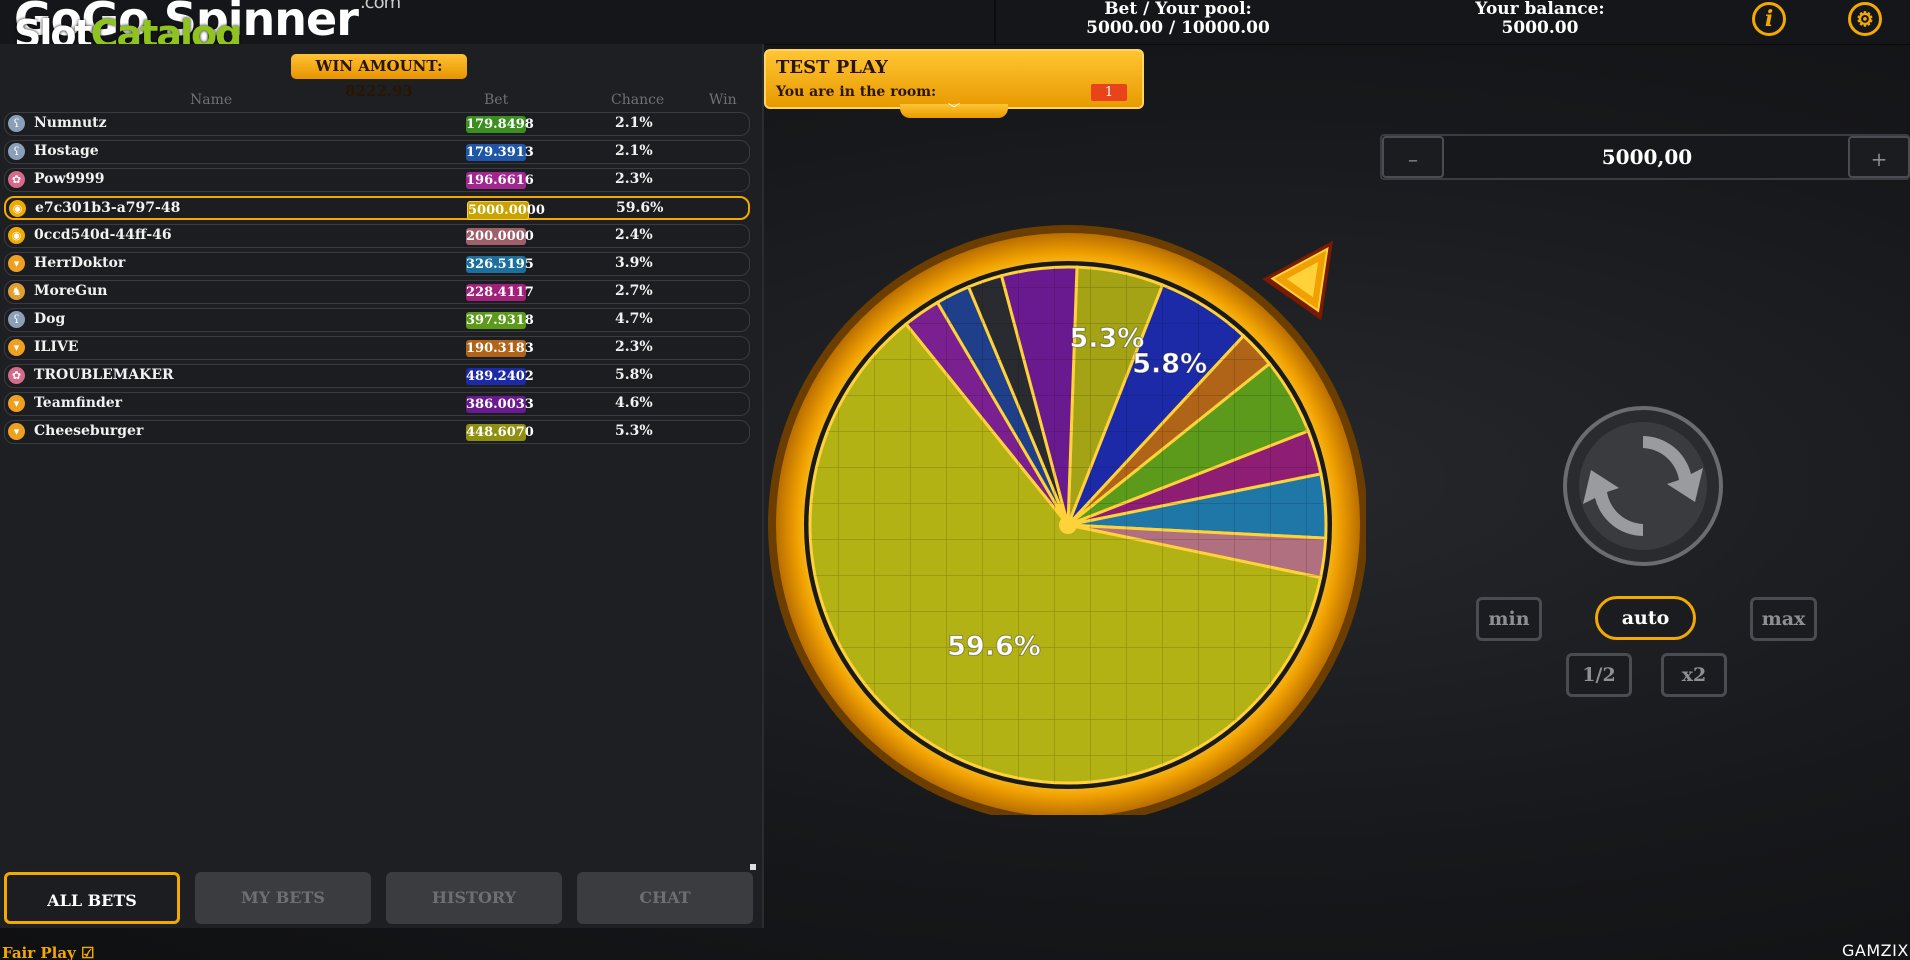 The image size is (1910, 960). I want to click on player-chance: 59.6%, so click(640, 208).